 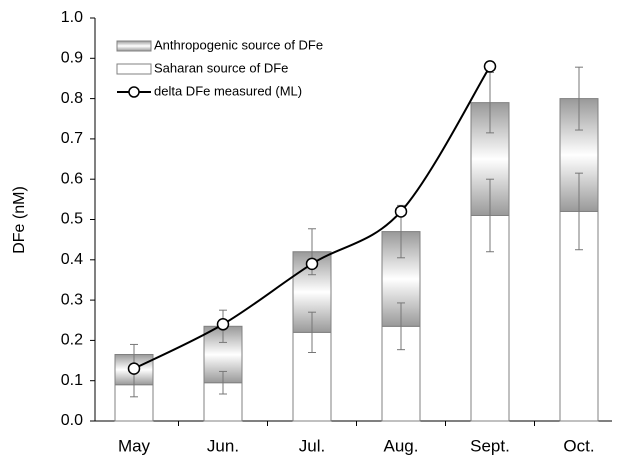 What do you see at coordinates (72, 299) in the screenshot?
I see `y-tick-label: 0.3` at bounding box center [72, 299].